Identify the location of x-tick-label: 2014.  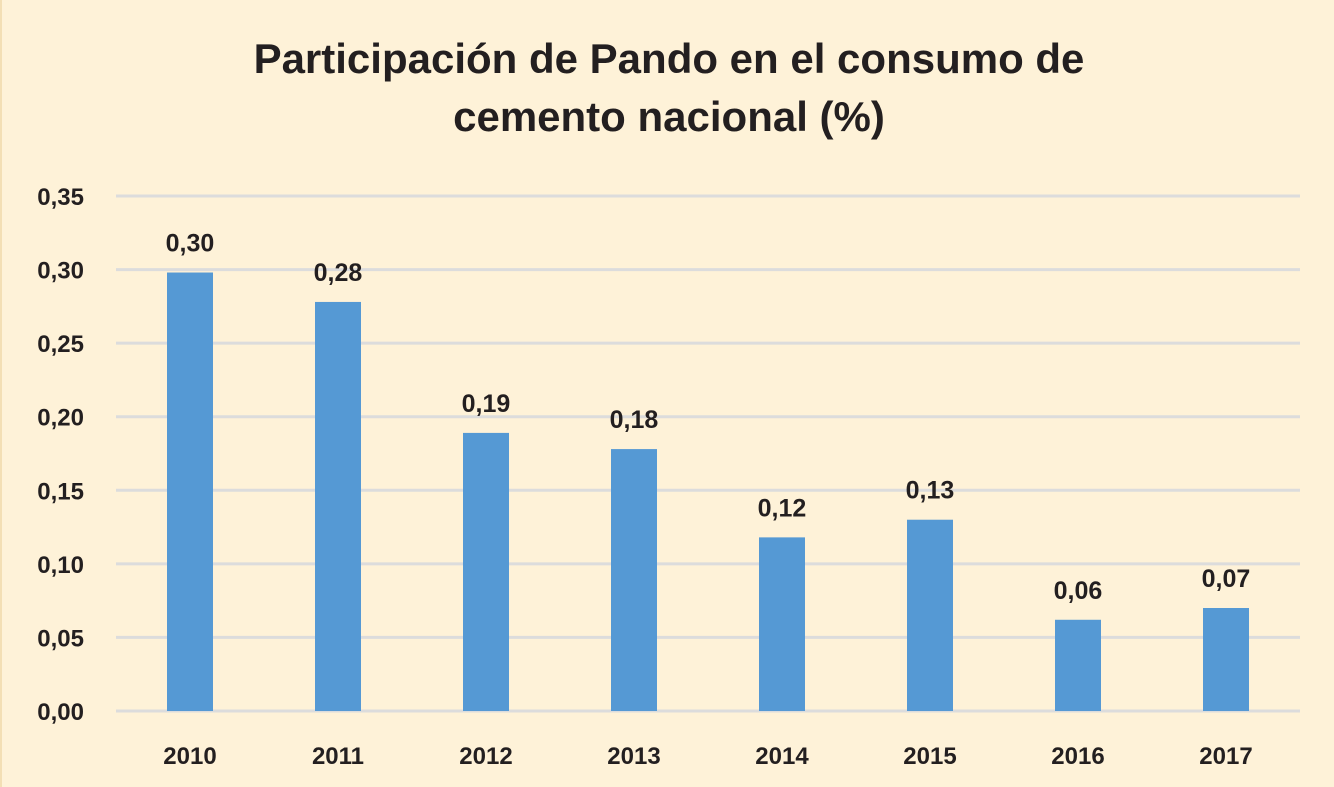
(782, 756).